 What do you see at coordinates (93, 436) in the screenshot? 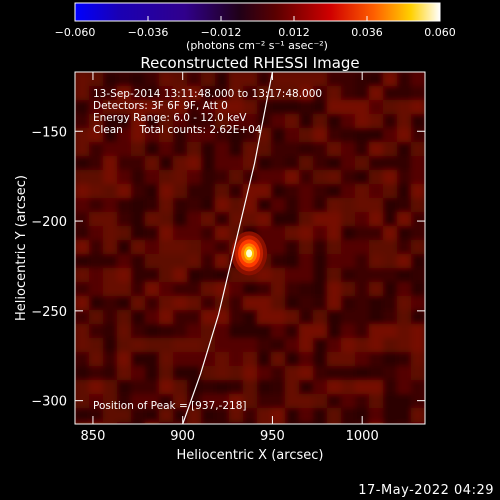
I see `x-tick-label: 850` at bounding box center [93, 436].